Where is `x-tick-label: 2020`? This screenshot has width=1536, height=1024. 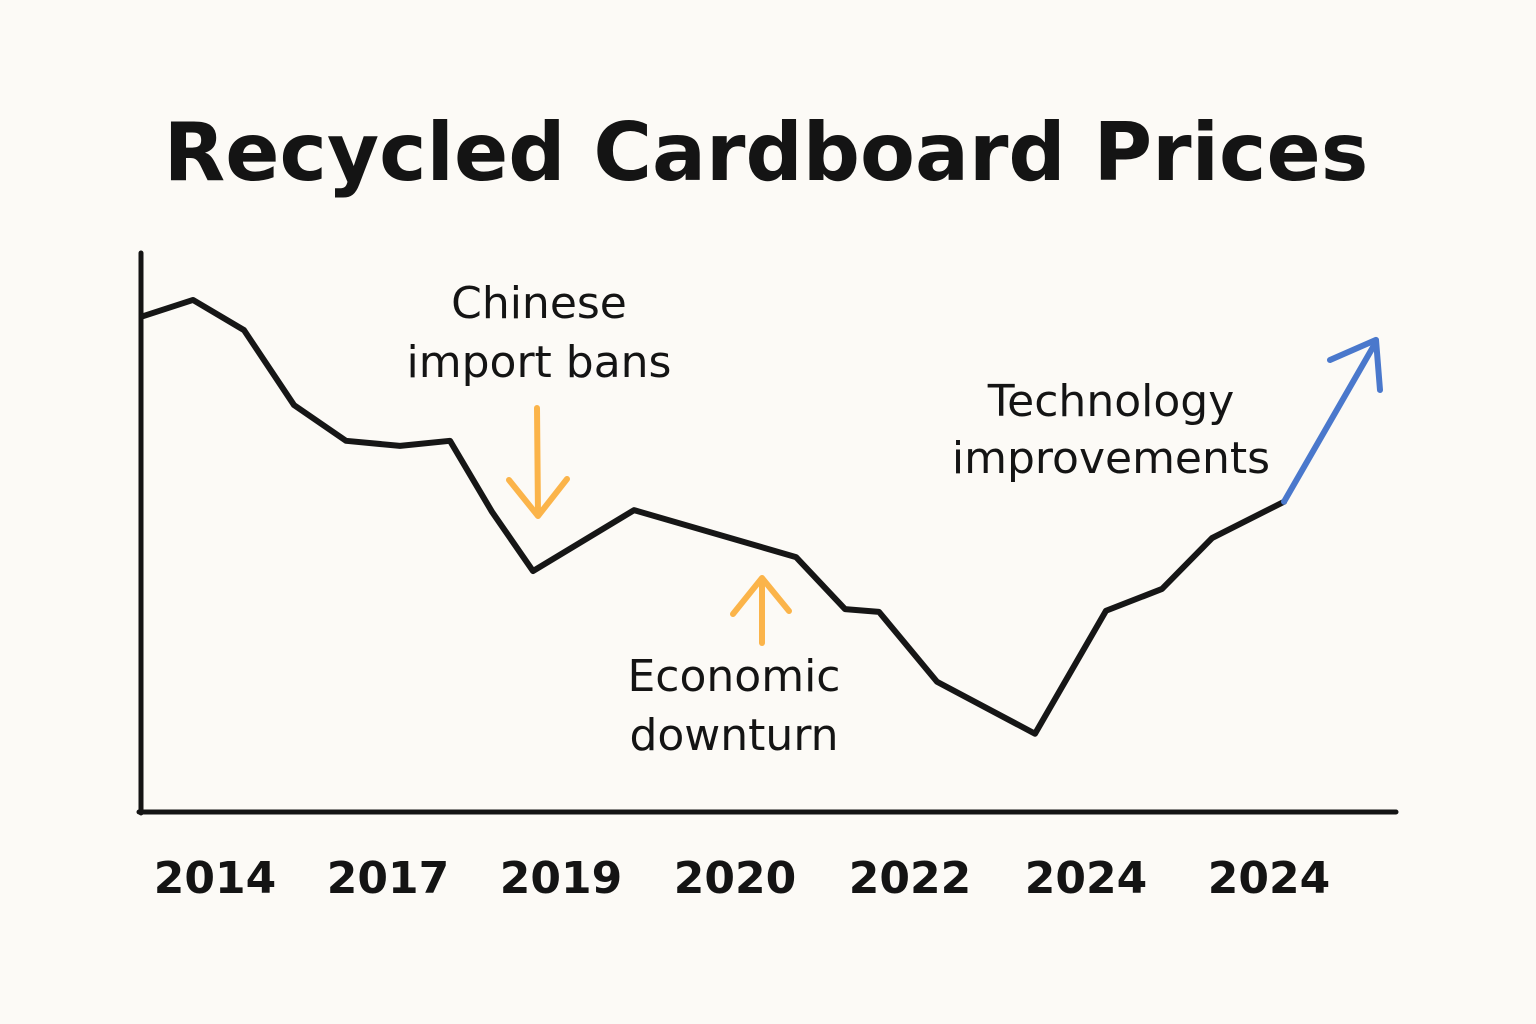
x-tick-label: 2020 is located at coordinates (735, 878).